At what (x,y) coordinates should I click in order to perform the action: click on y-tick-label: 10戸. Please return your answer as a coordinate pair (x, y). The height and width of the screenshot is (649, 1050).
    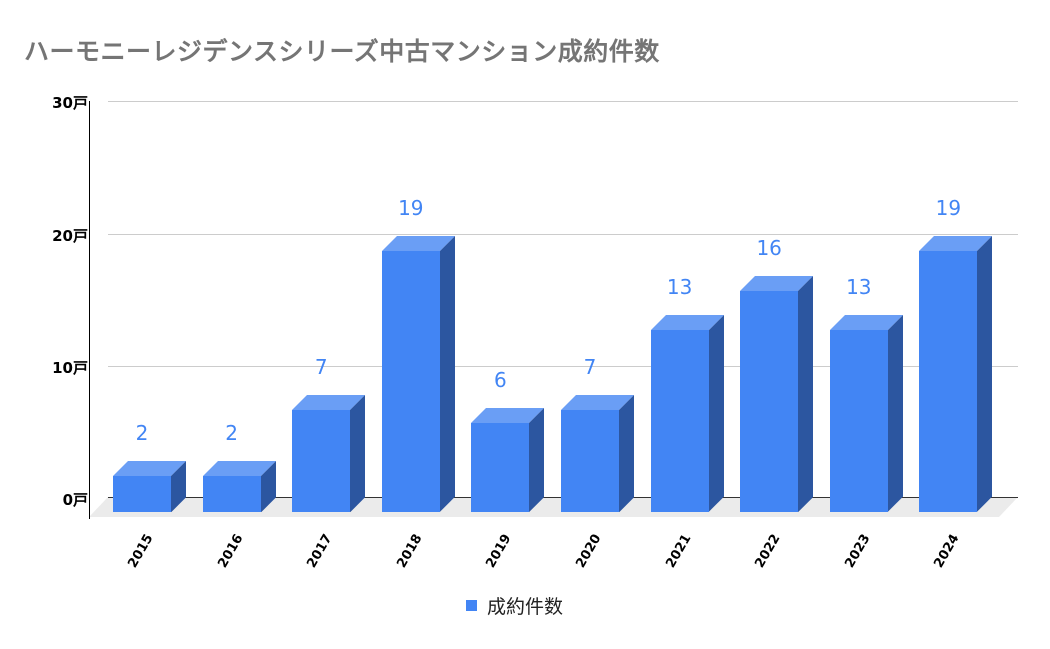
    Looking at the image, I should click on (70, 368).